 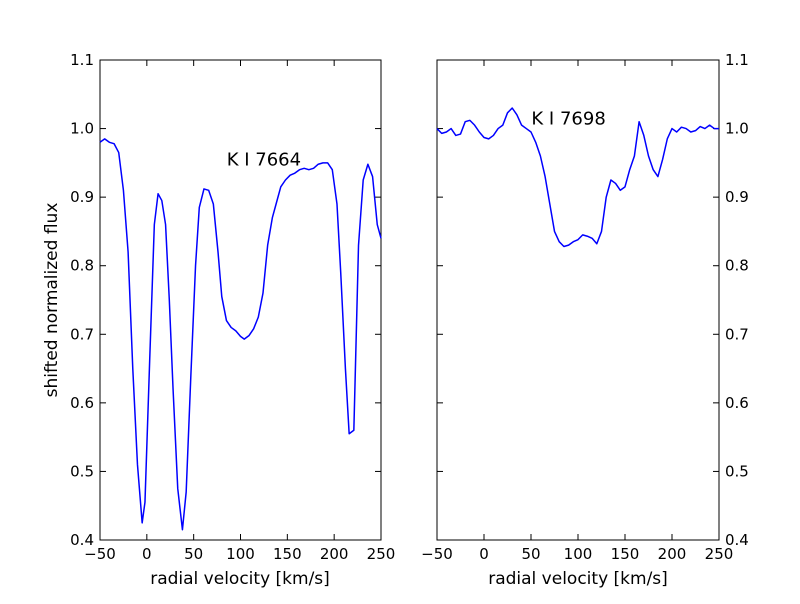 I want to click on series-line, so click(x=577, y=177).